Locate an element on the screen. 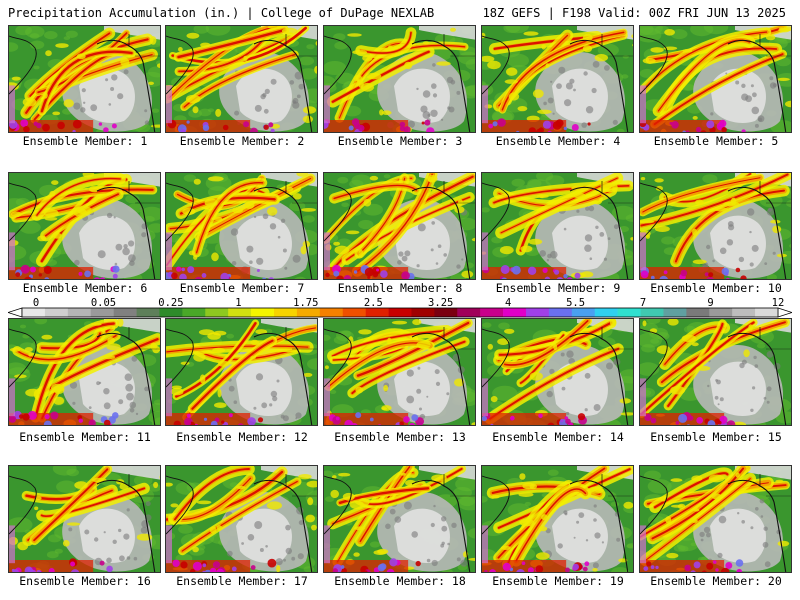  ensemble-member-label: Ensemble Member: 6 is located at coordinates (85, 288).